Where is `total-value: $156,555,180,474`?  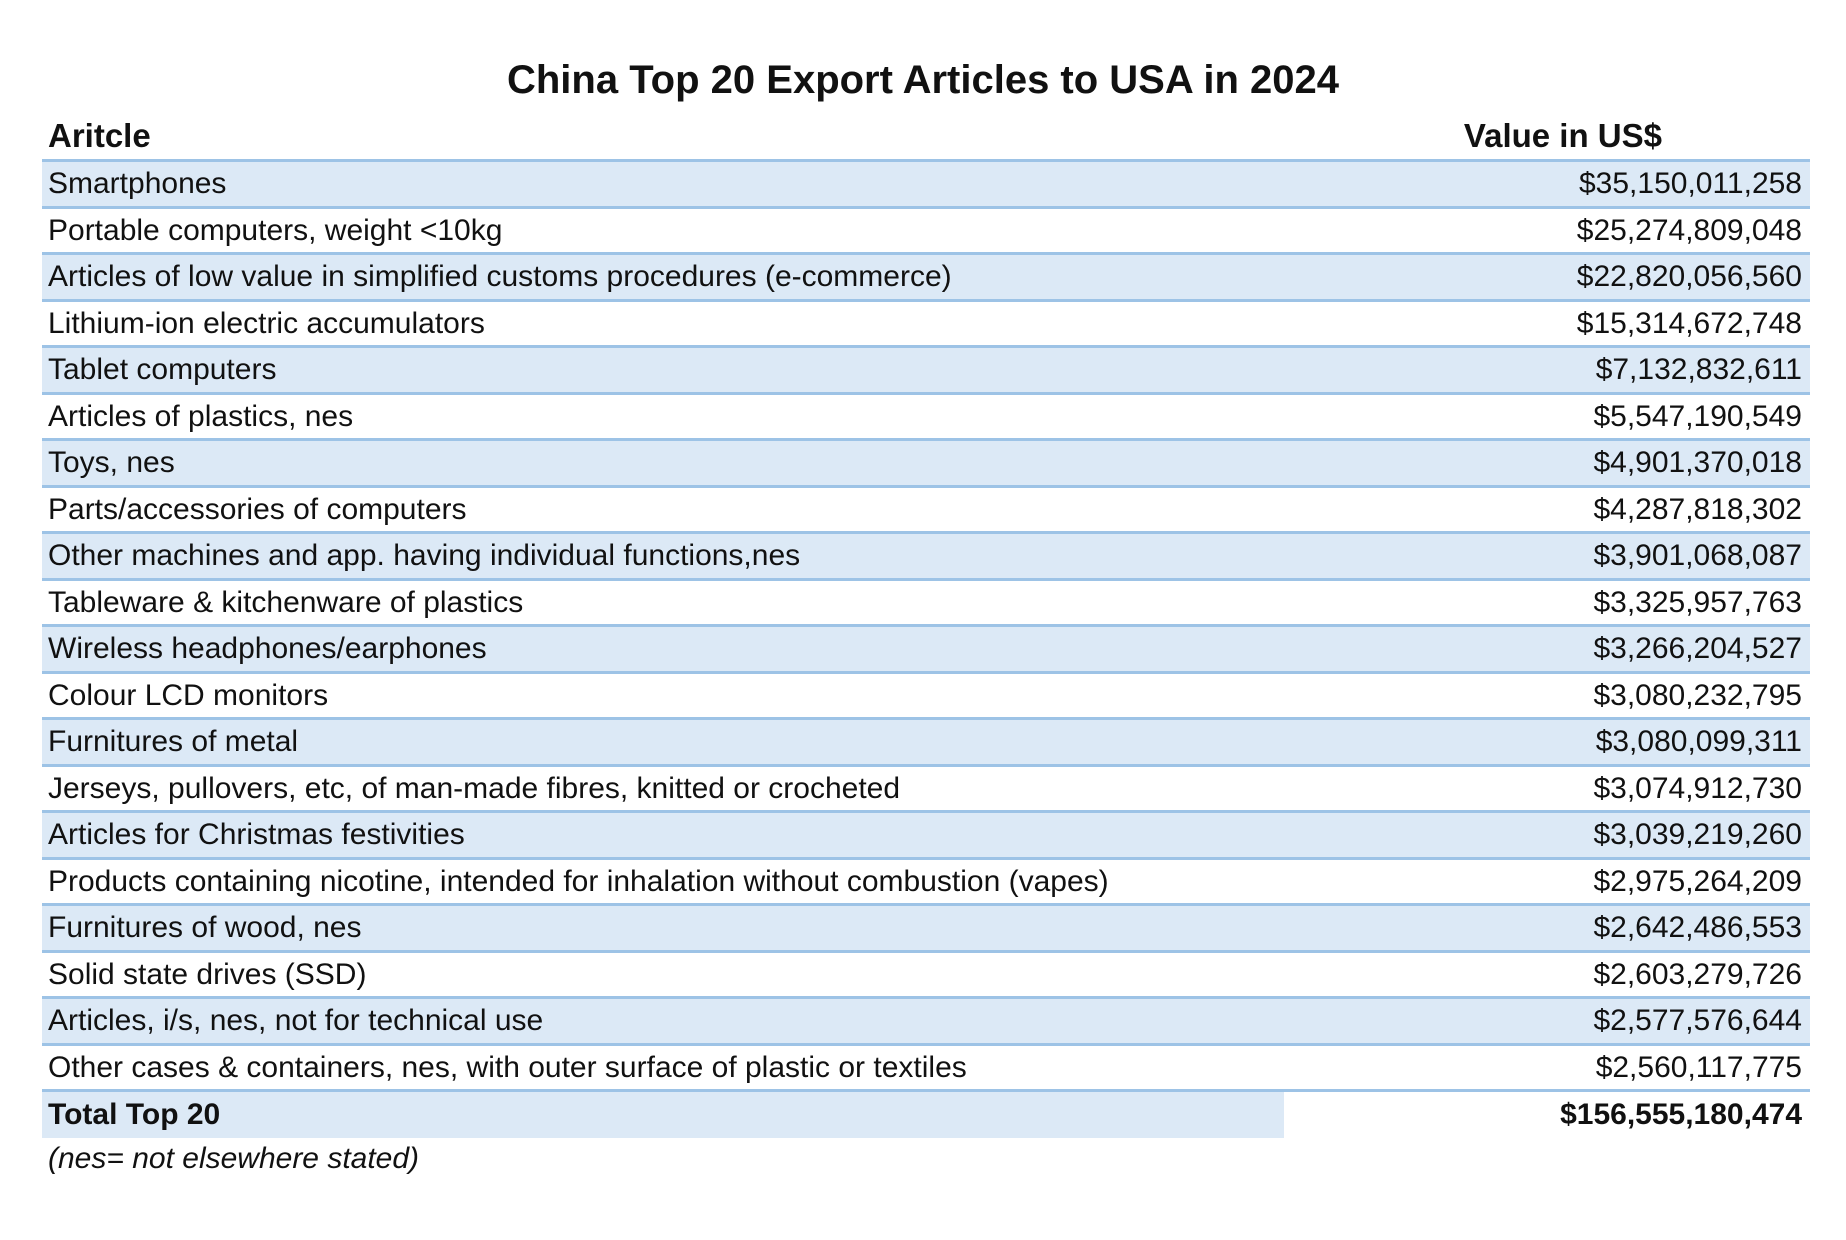 total-value: $156,555,180,474 is located at coordinates (1681, 1114).